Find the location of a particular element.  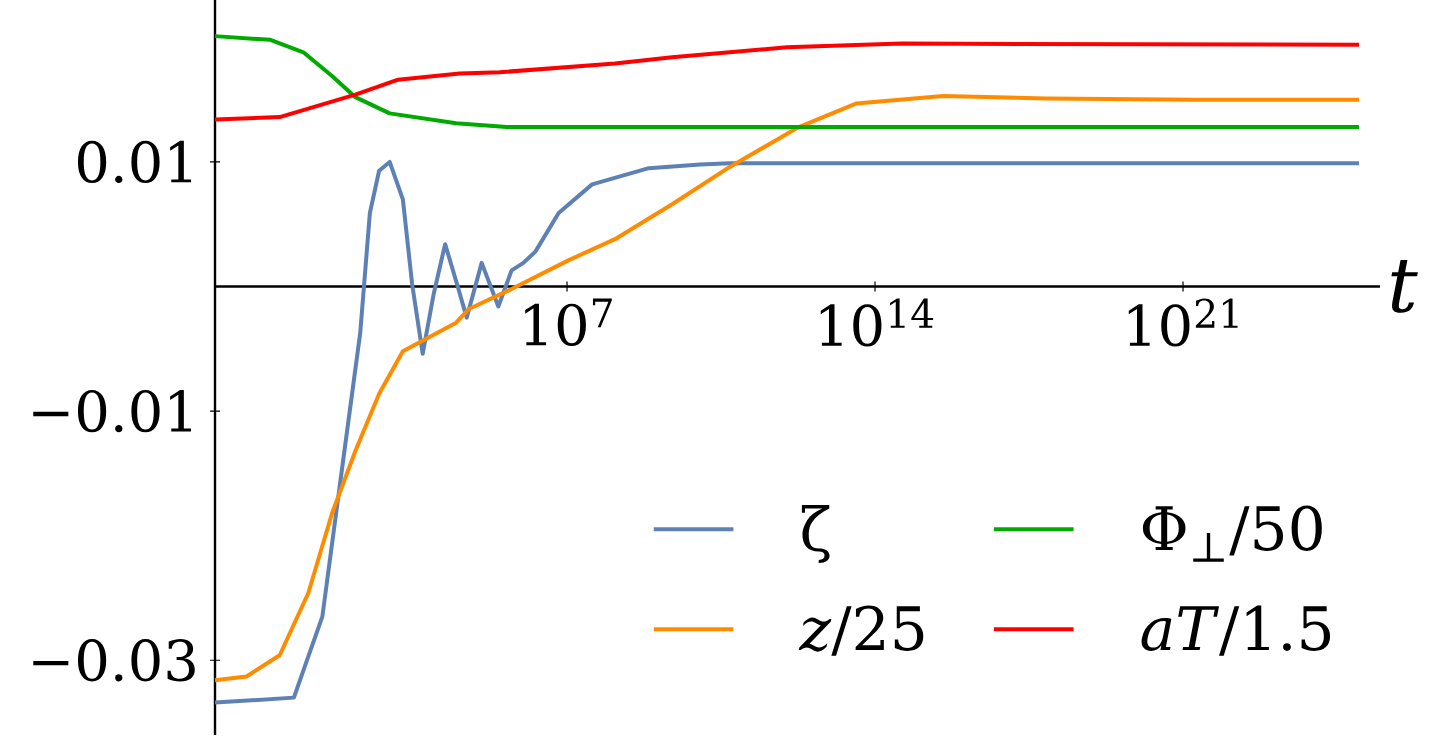

y-tick-label: −0.03 is located at coordinates (114, 660).